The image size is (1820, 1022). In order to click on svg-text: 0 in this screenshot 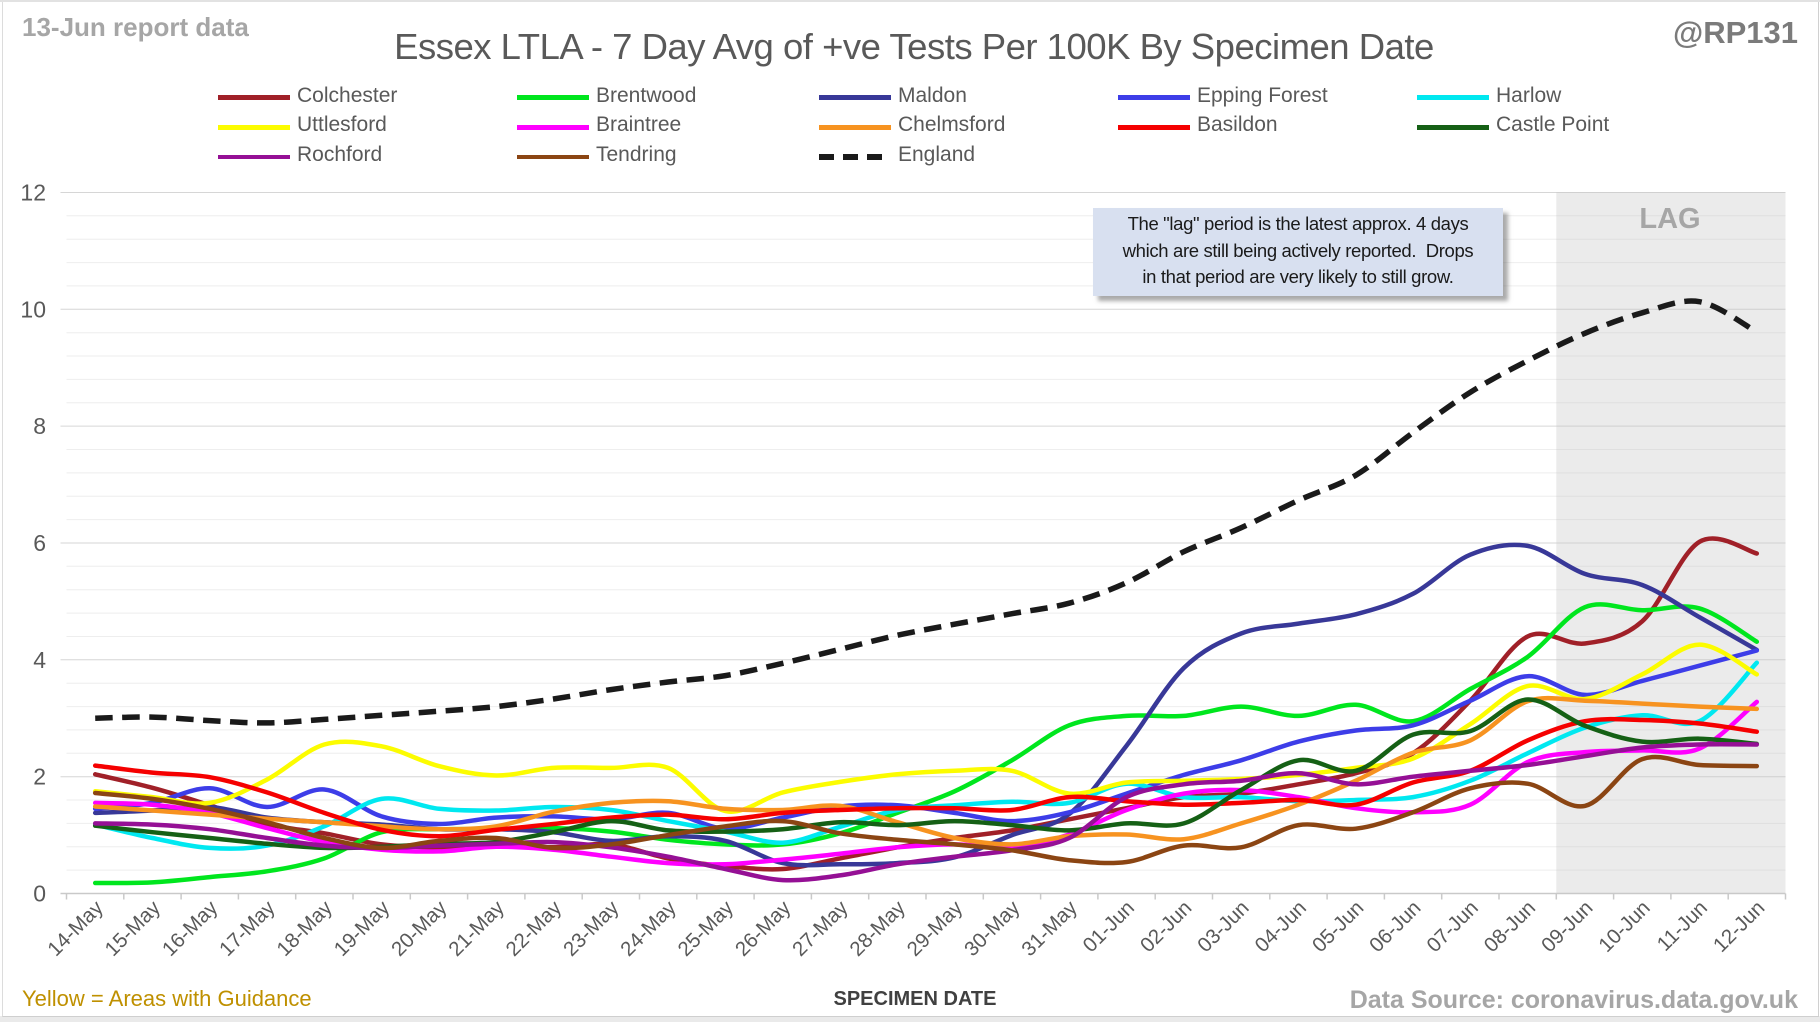, I will do `click(39, 894)`.